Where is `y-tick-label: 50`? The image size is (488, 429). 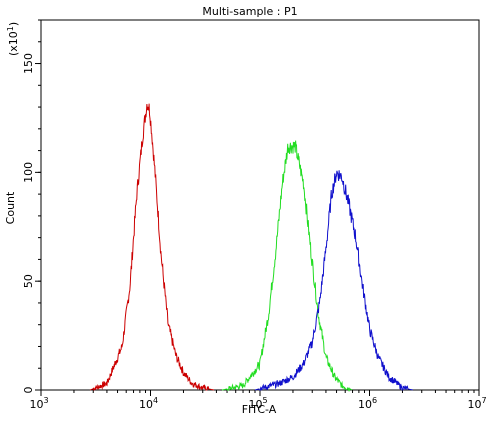
y-tick-label: 50 is located at coordinates (28, 281).